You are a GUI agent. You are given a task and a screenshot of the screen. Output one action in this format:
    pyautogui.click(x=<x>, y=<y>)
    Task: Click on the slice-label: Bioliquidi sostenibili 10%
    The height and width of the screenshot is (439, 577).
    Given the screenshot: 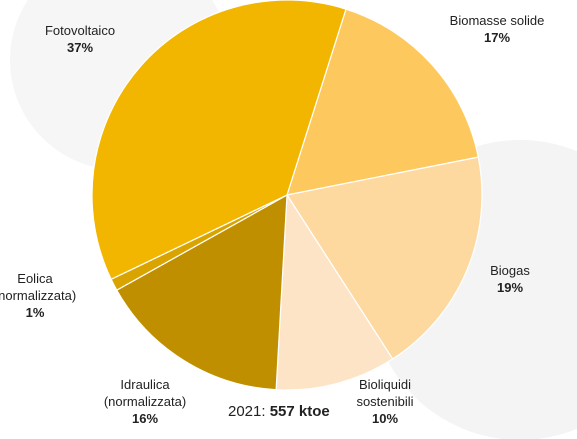 What is the action you would take?
    pyautogui.click(x=385, y=401)
    